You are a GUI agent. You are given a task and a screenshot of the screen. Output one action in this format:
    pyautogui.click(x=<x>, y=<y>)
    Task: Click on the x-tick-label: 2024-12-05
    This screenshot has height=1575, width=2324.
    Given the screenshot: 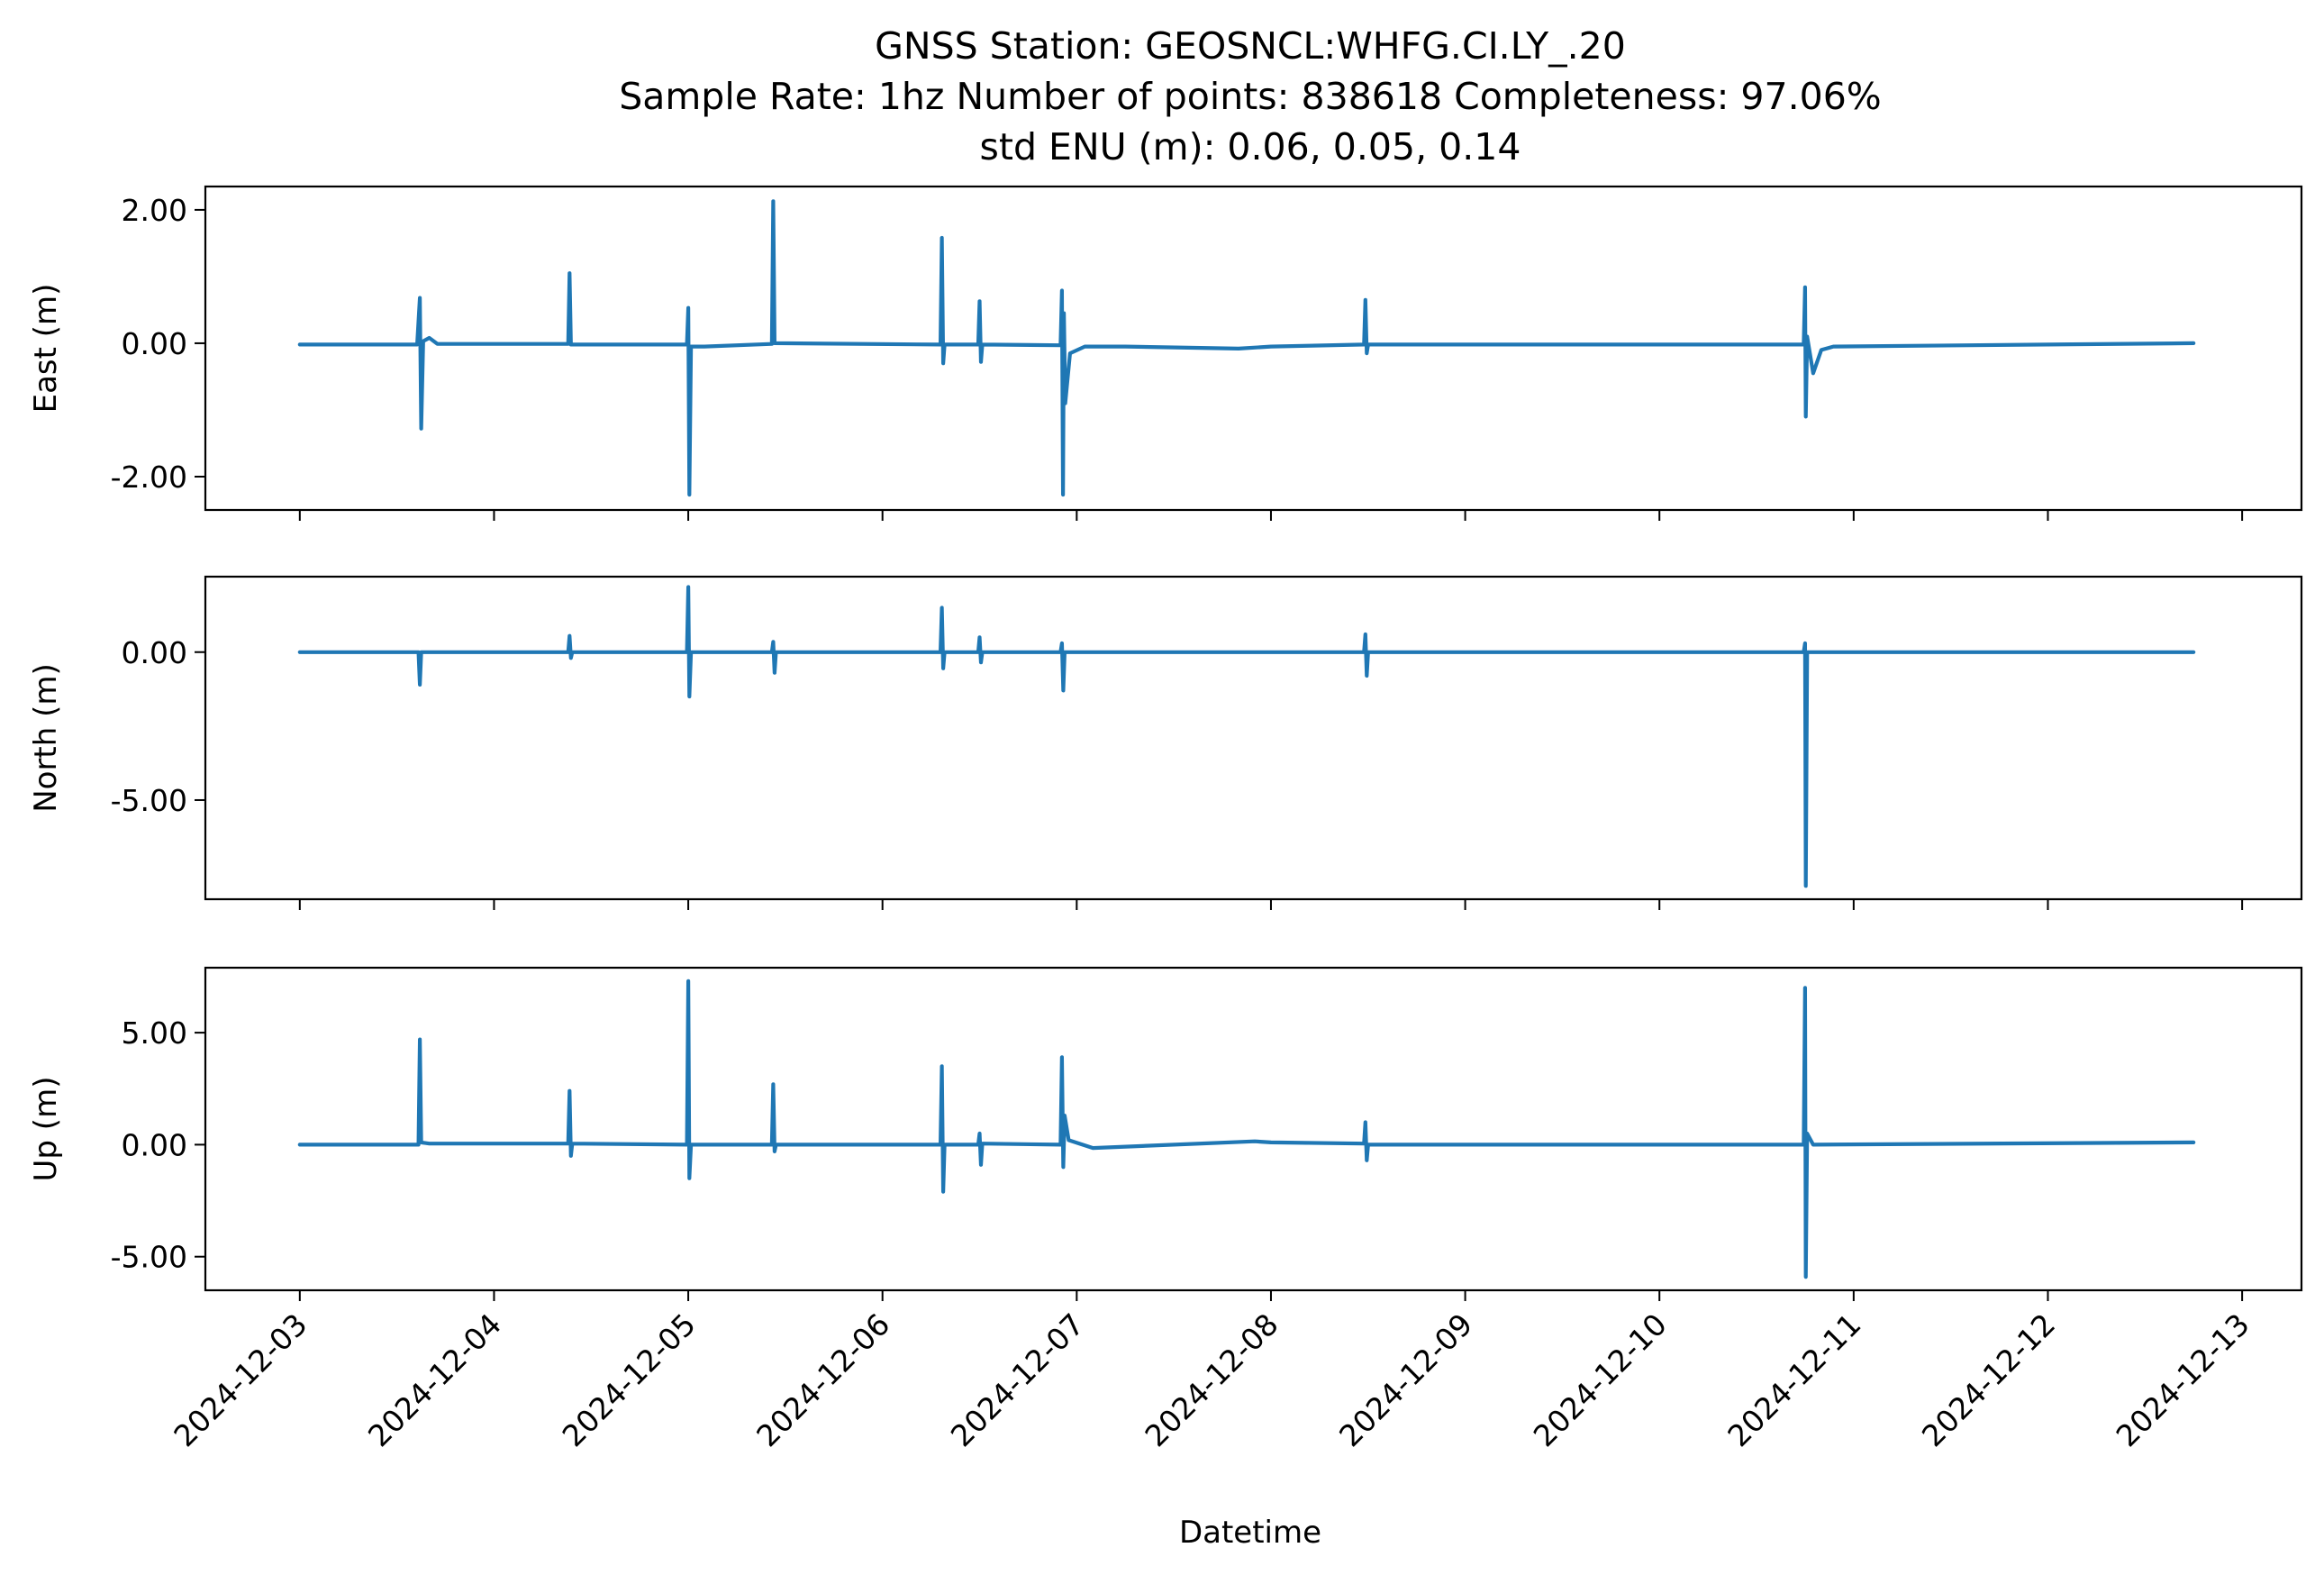 What is the action you would take?
    pyautogui.click(x=630, y=1379)
    